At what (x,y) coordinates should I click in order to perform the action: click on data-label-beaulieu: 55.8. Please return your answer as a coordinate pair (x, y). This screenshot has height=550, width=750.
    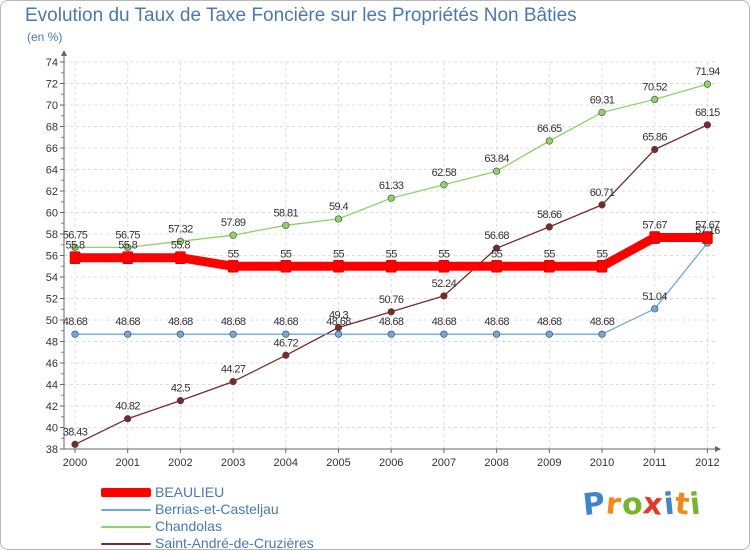
    Looking at the image, I should click on (74, 246).